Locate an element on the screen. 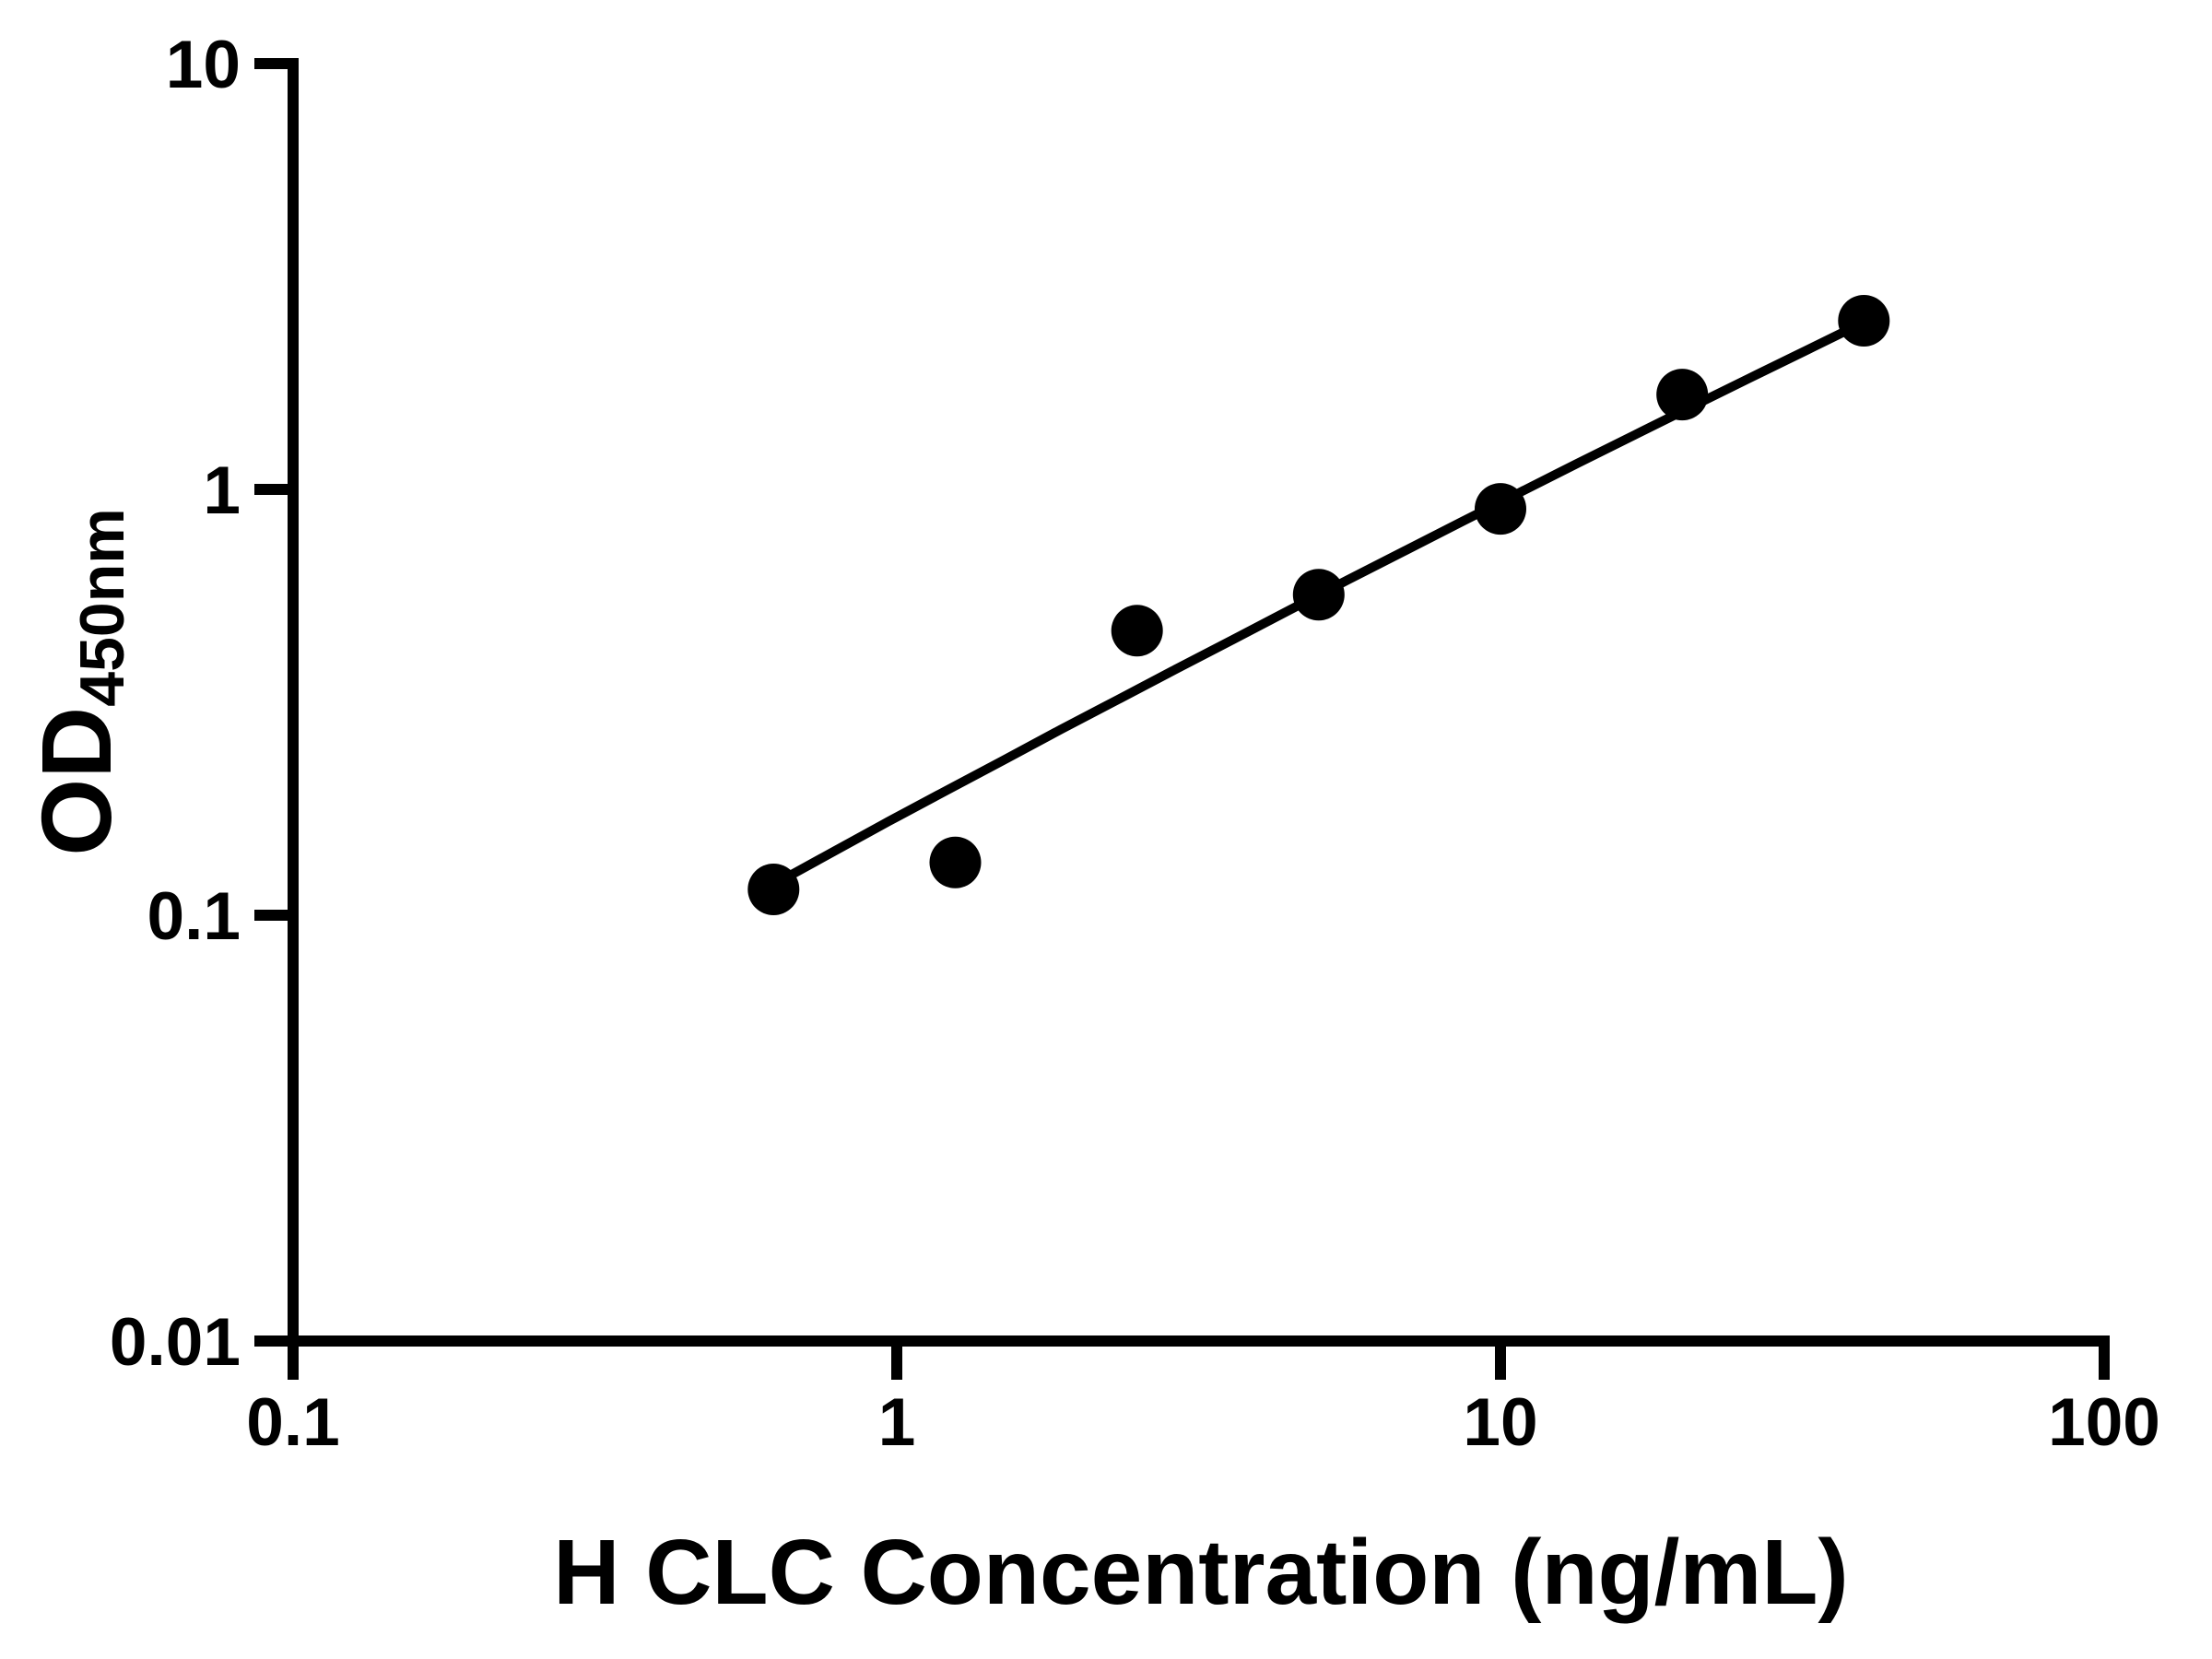  y-axis-title-subscript: 450nm is located at coordinates (102, 607).